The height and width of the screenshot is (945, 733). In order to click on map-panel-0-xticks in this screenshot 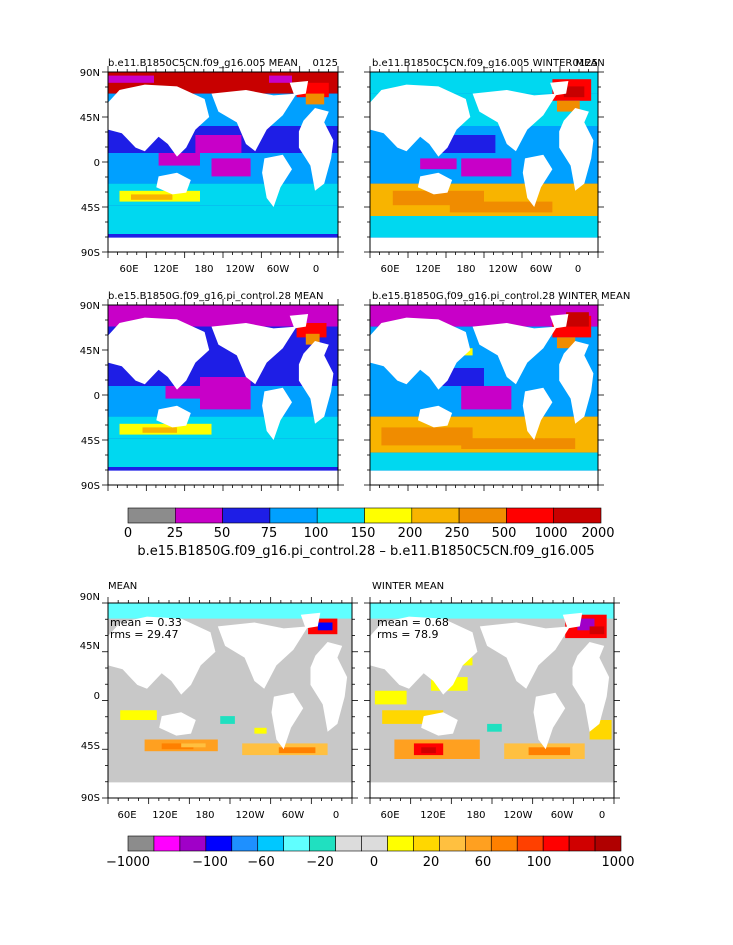, I will do `click(223, 162)`.